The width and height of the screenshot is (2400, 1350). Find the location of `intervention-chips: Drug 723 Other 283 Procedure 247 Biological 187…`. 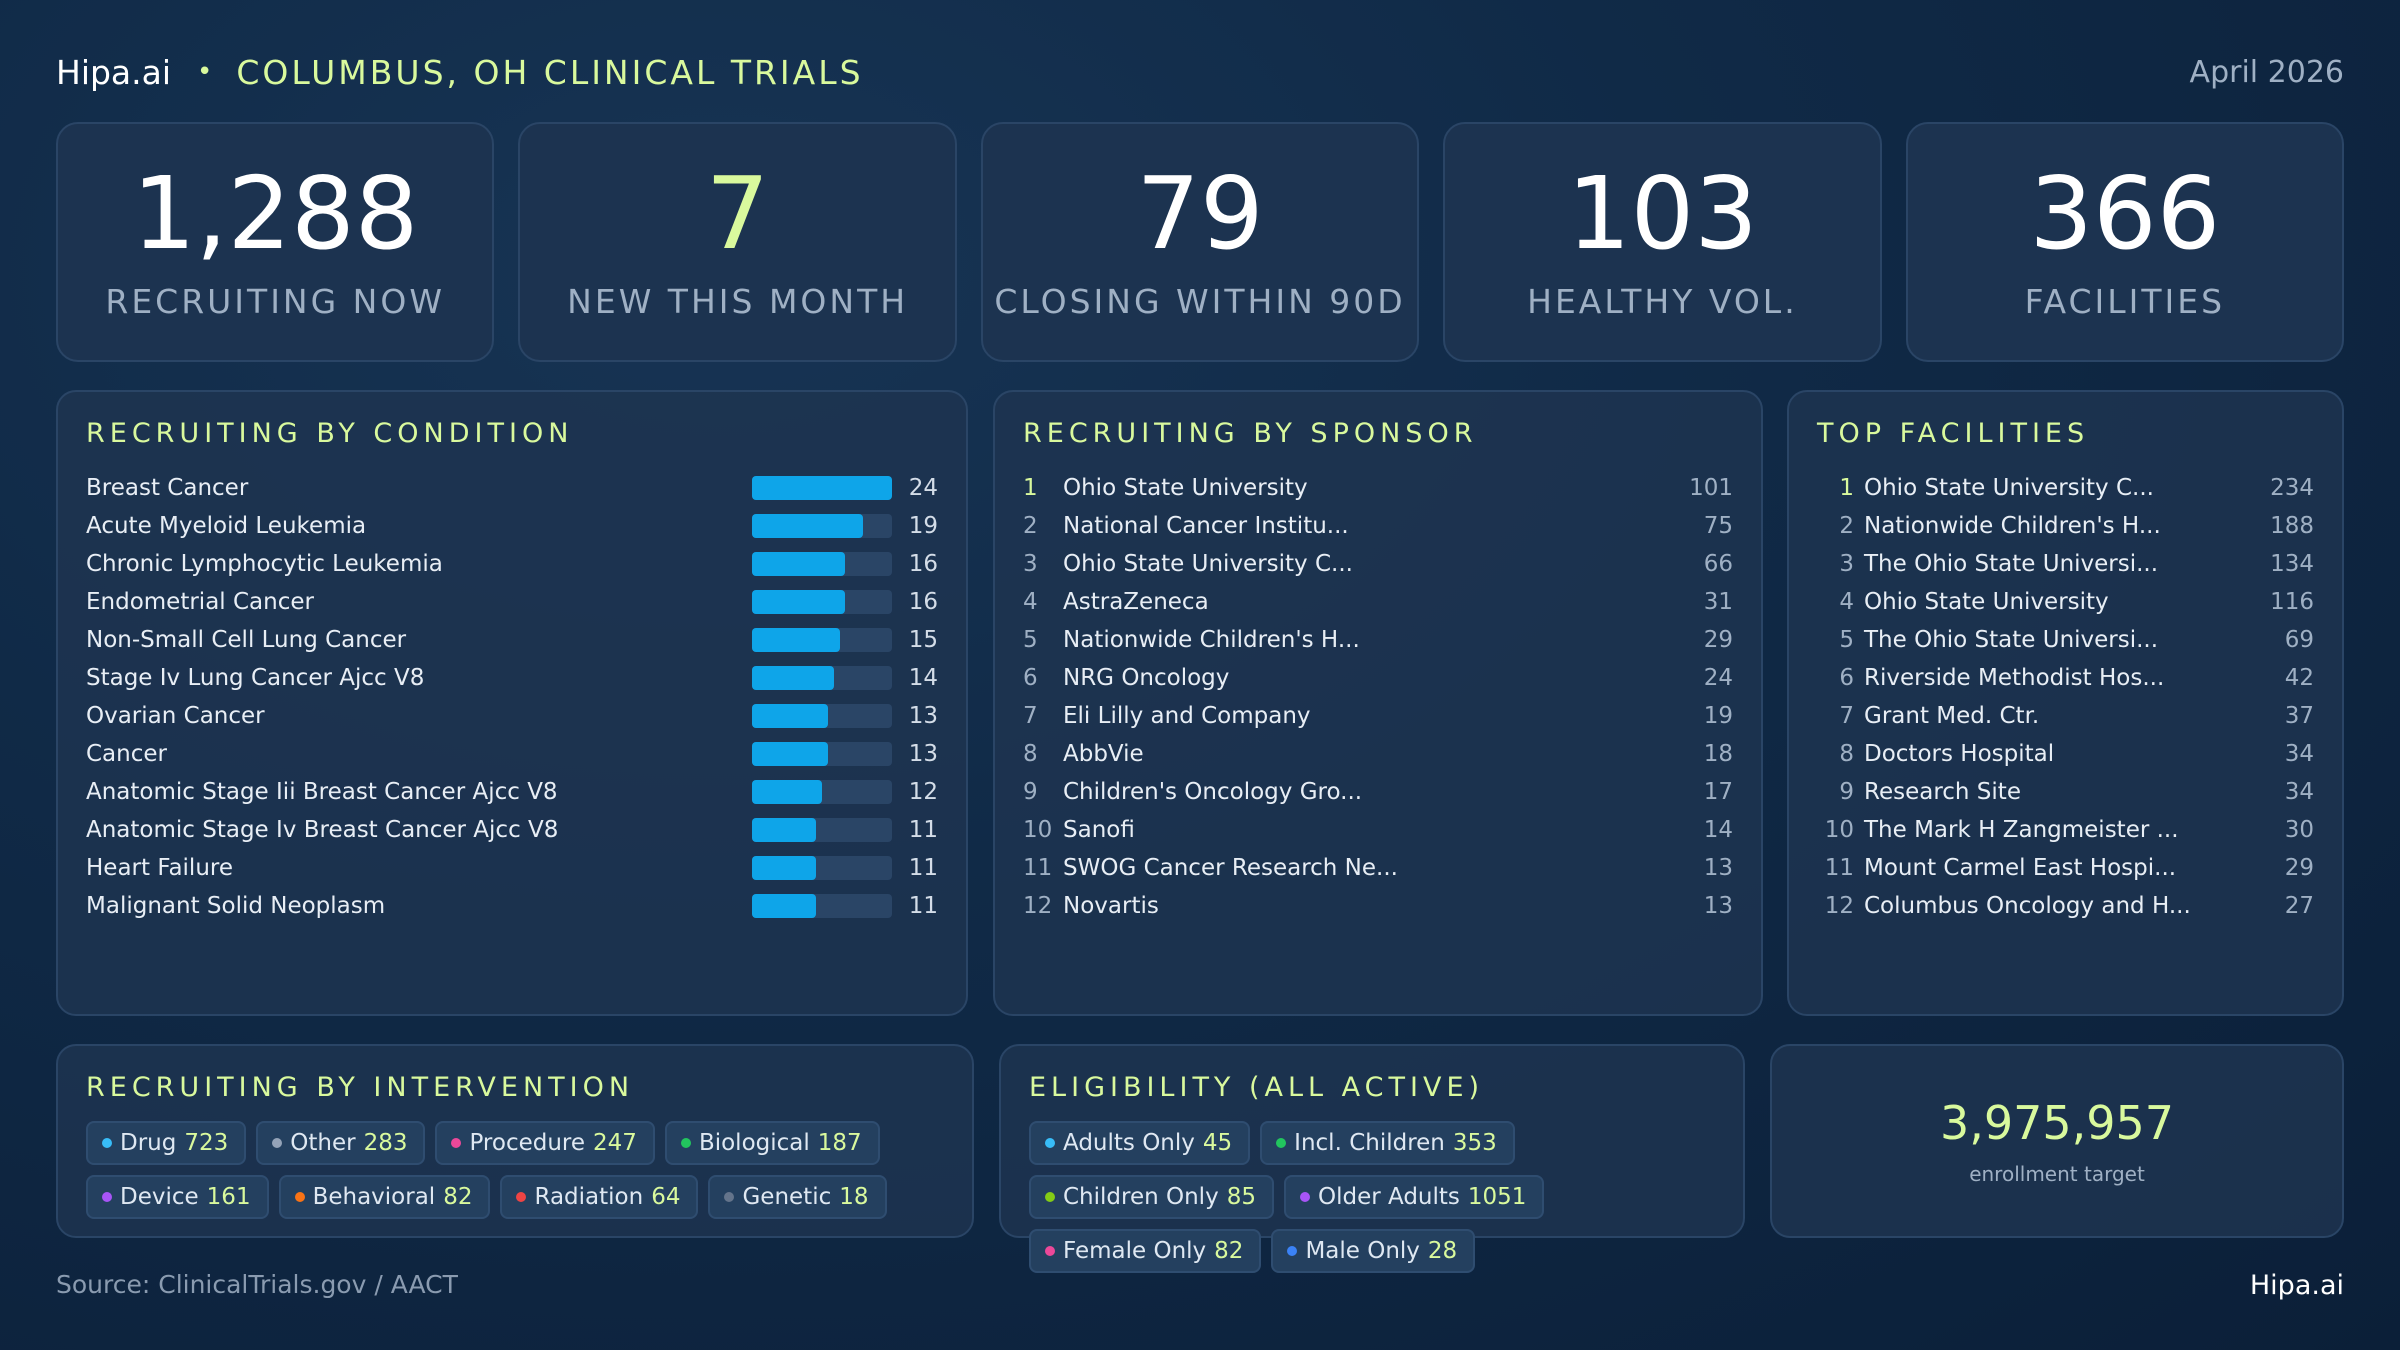

intervention-chips: Drug 723 Other 283 Procedure 247 Biological 187… is located at coordinates (515, 1170).